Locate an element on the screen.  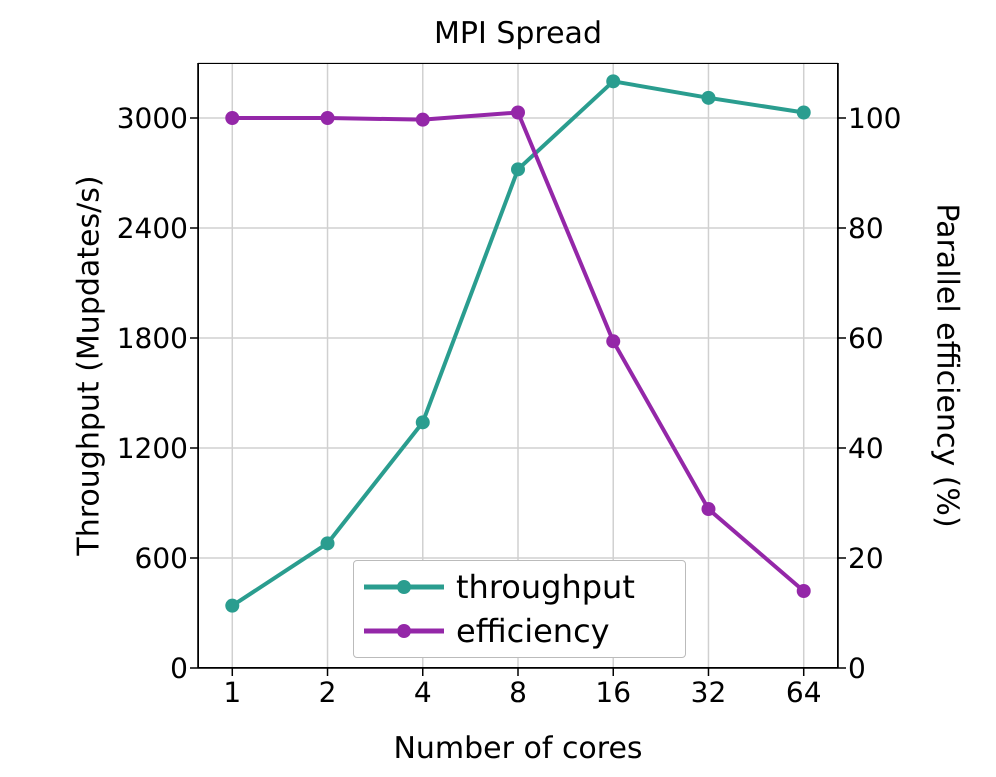
y2-tick-label: 60 is located at coordinates (866, 338).